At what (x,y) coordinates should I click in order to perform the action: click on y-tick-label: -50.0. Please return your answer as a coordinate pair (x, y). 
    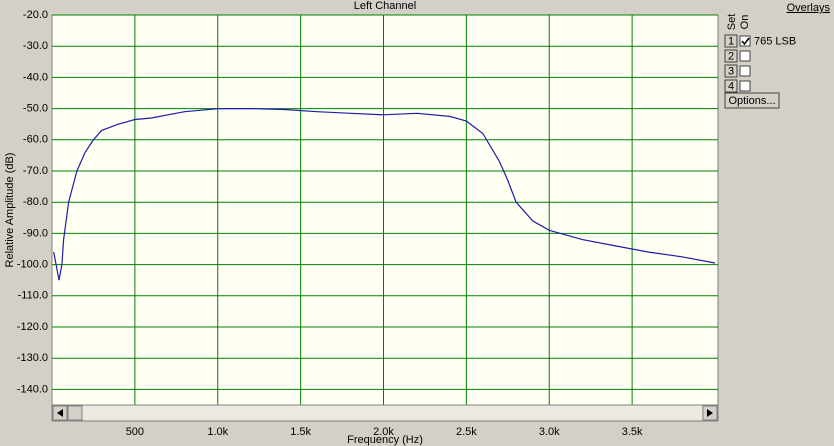
    Looking at the image, I should click on (35, 109).